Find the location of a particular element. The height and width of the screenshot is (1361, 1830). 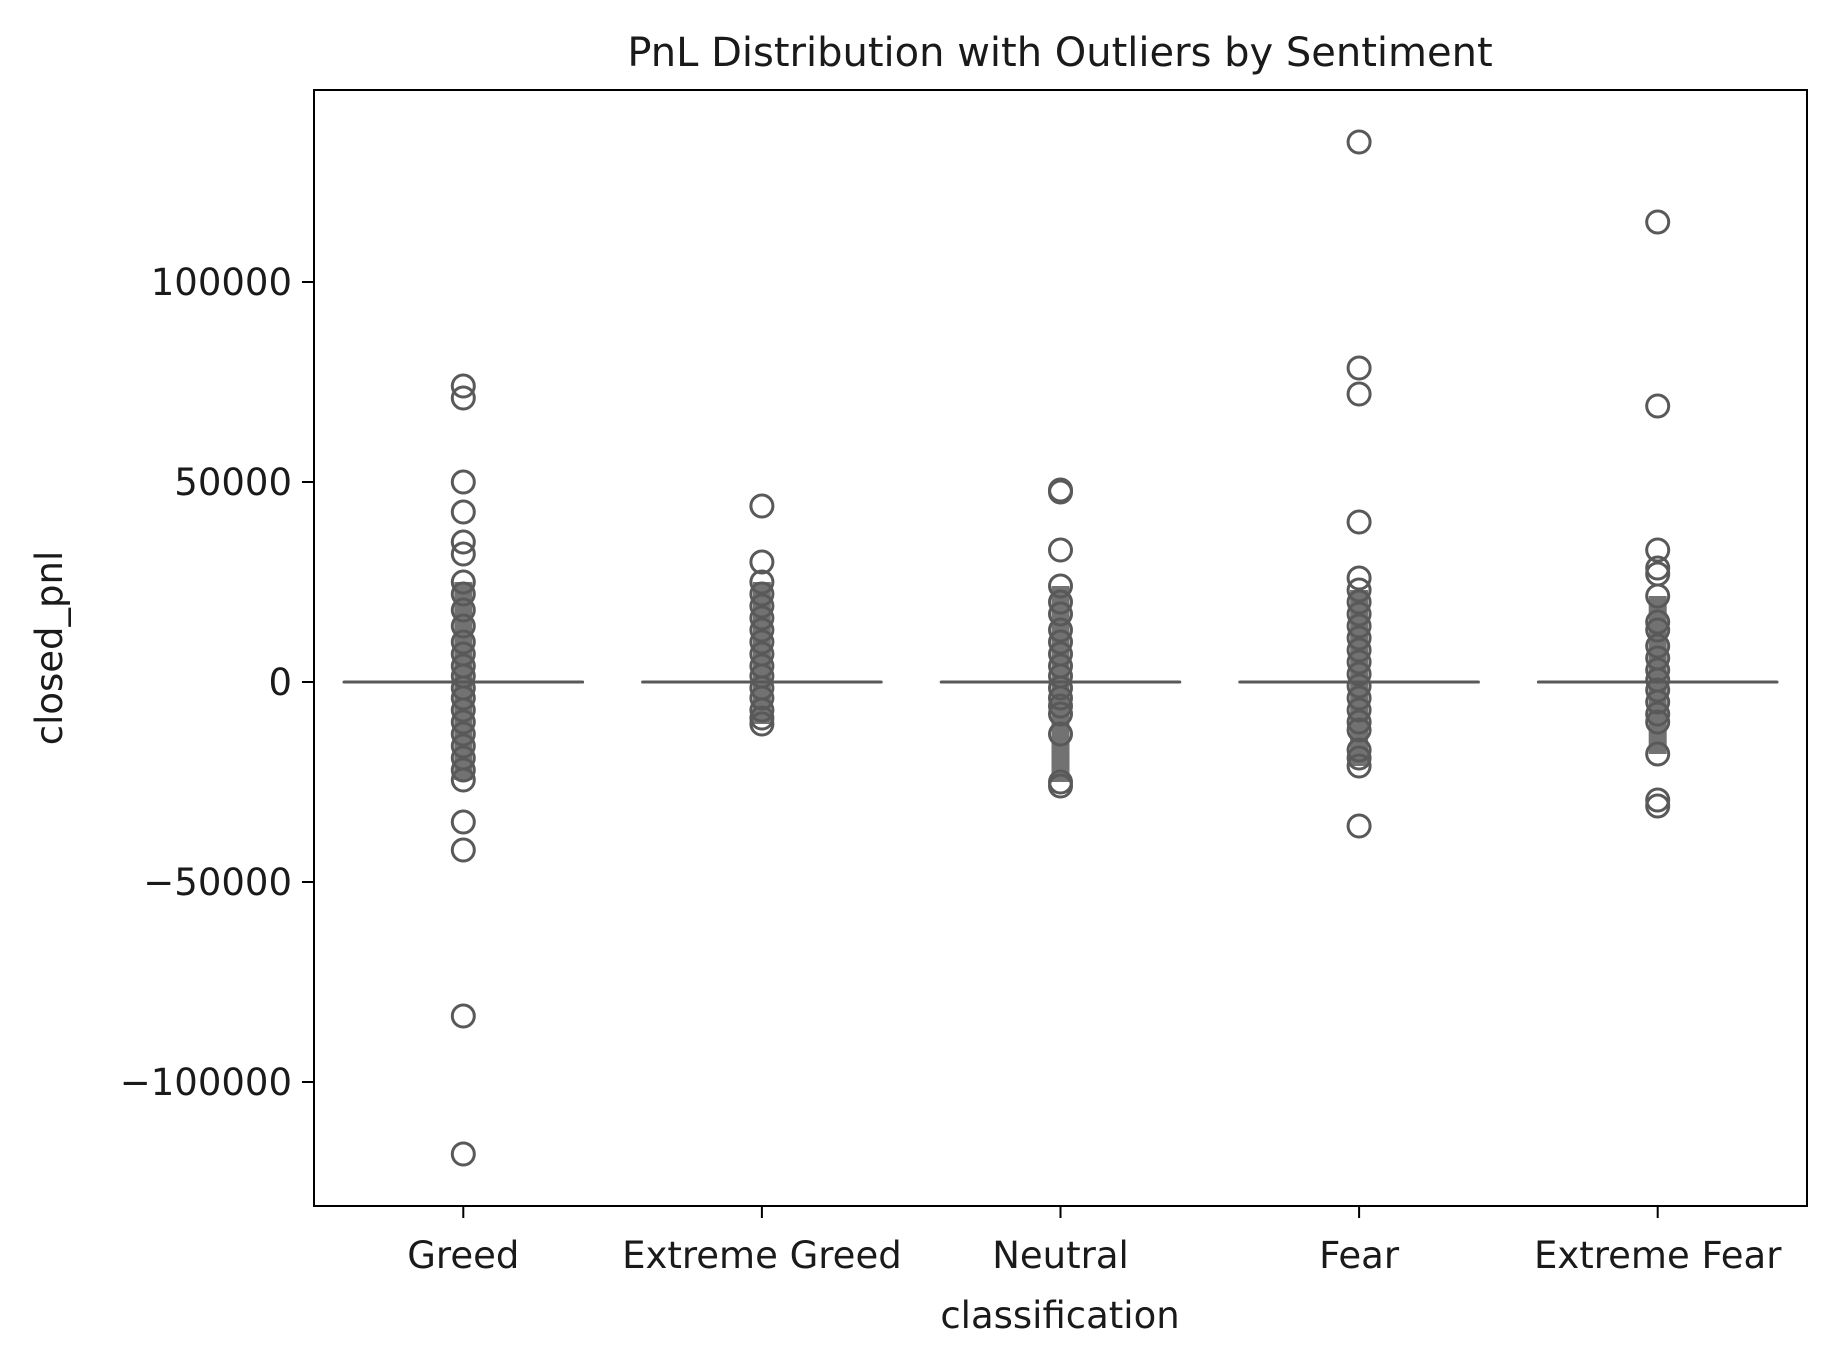

y-tick-label: 100000 is located at coordinates (221, 282).